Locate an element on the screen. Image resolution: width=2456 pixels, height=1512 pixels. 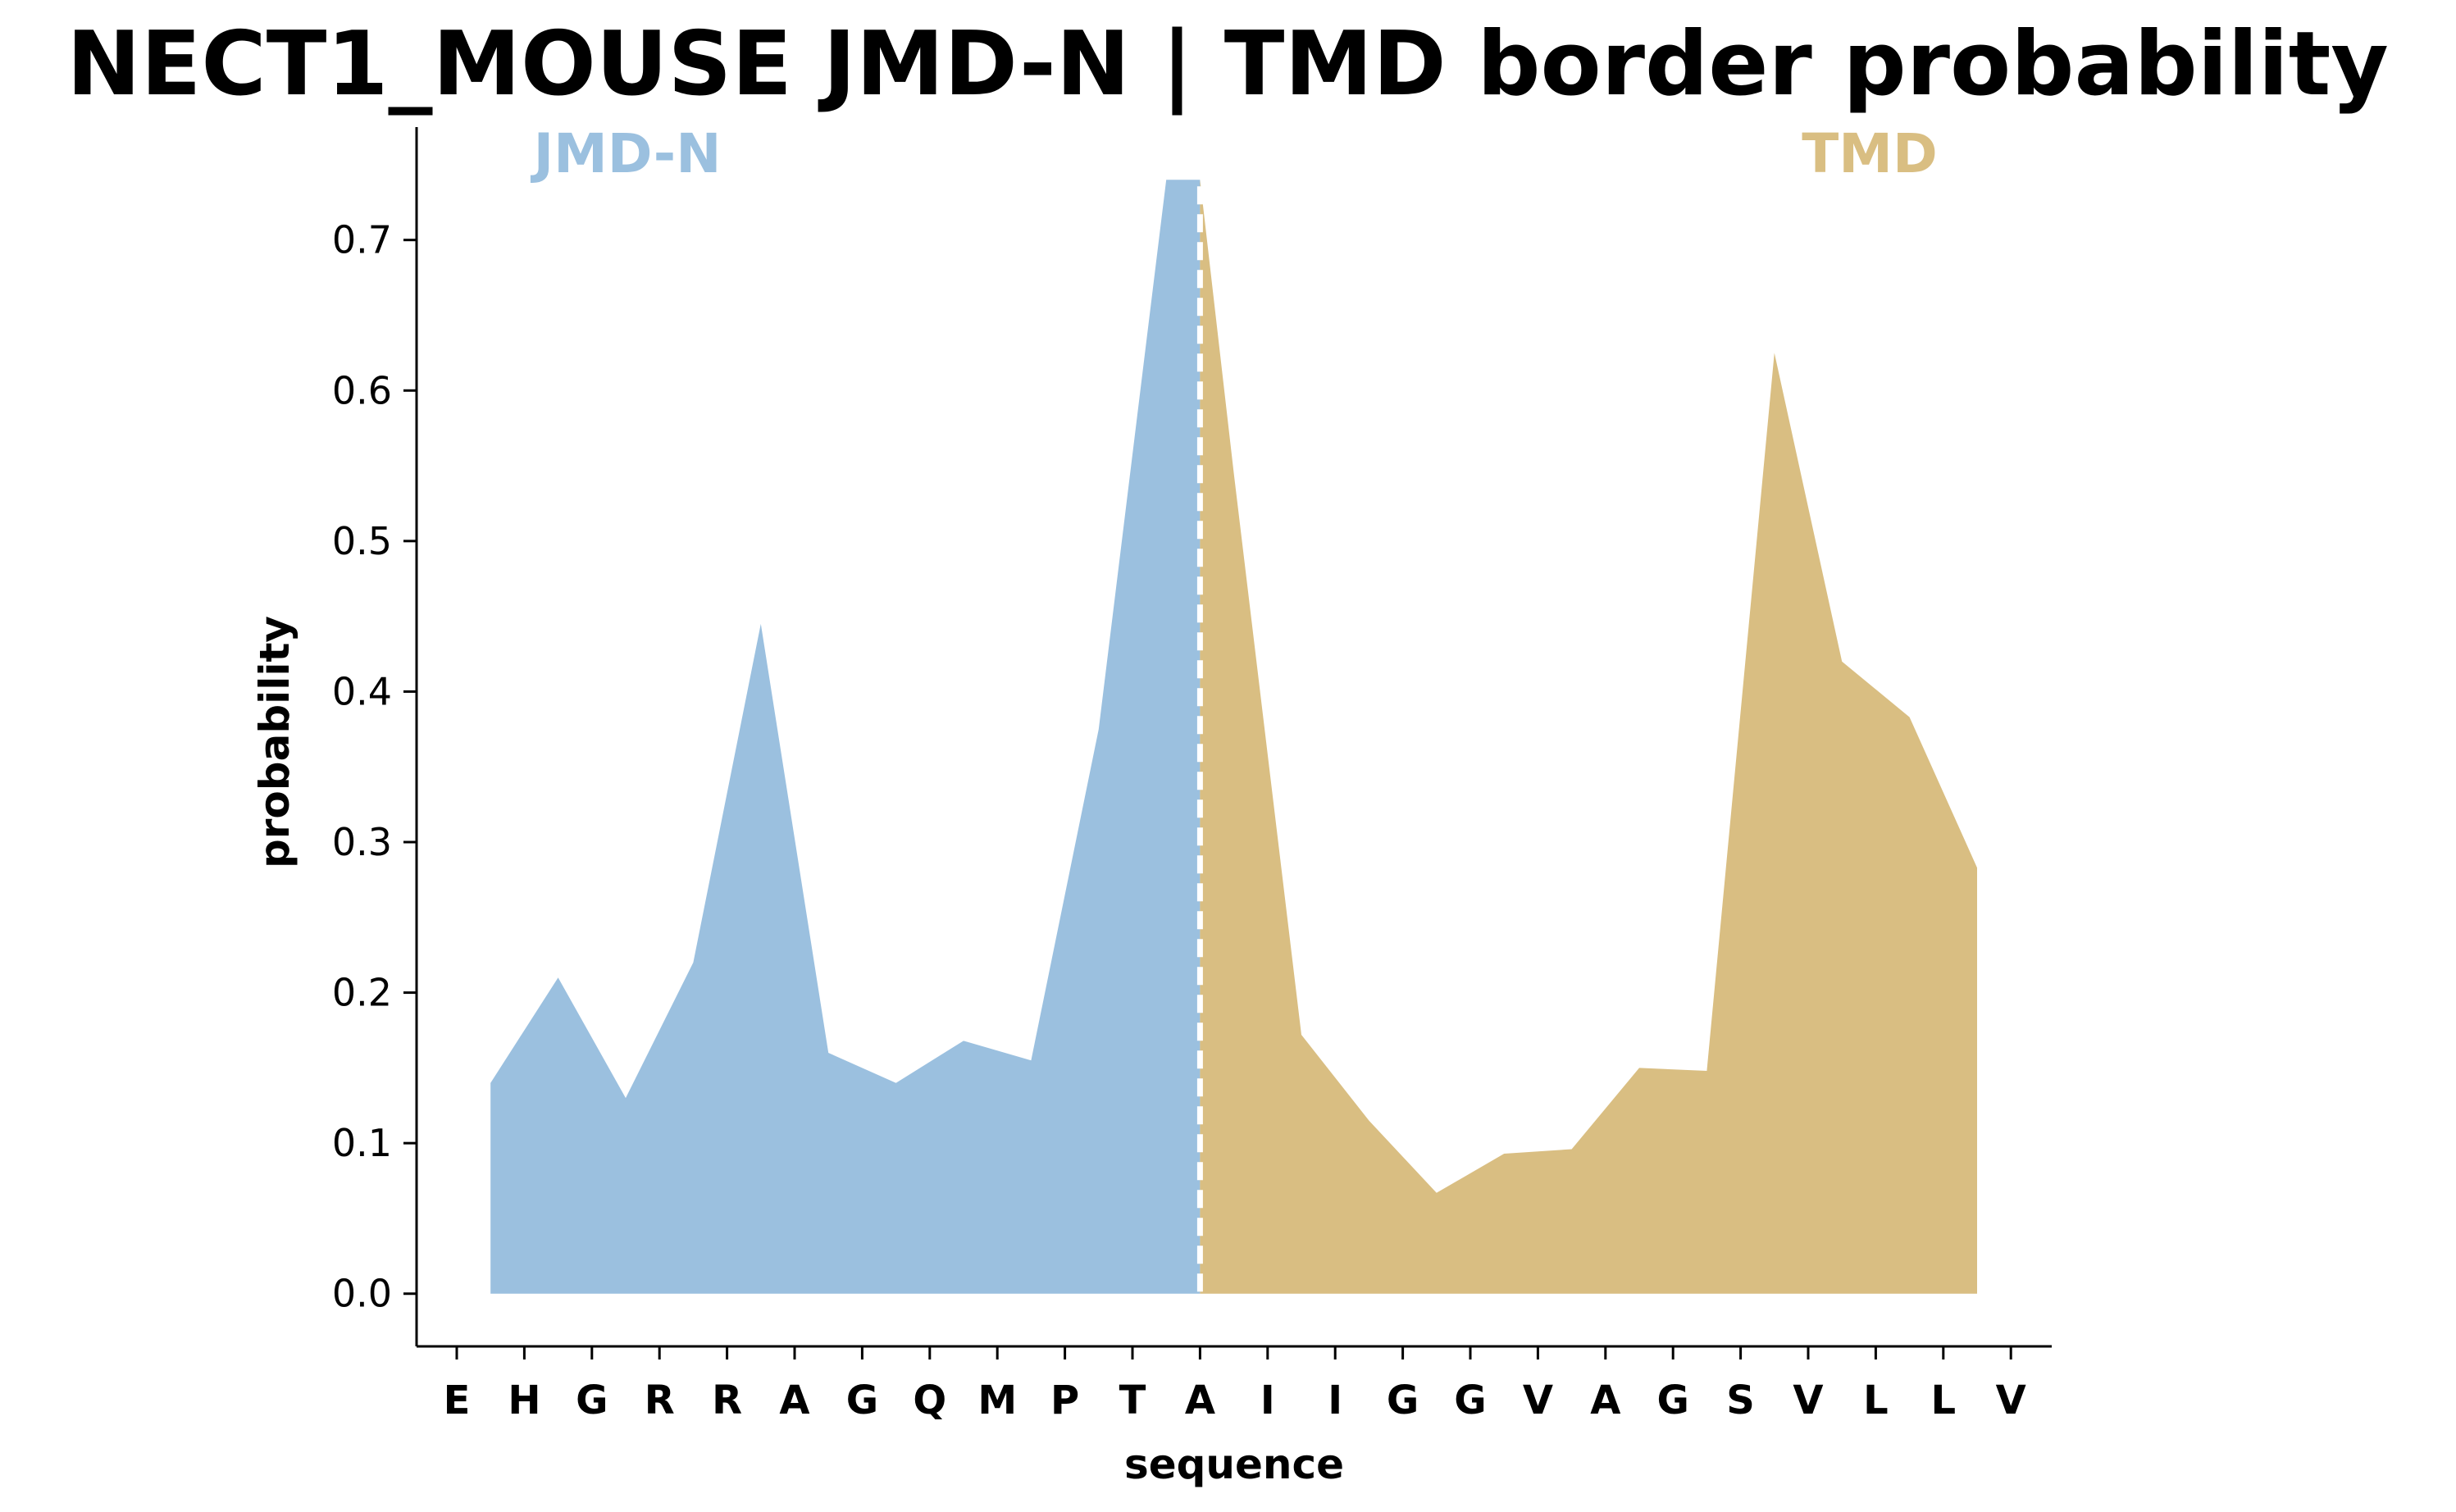
y-tick-label: 0.2 is located at coordinates (362, 993).